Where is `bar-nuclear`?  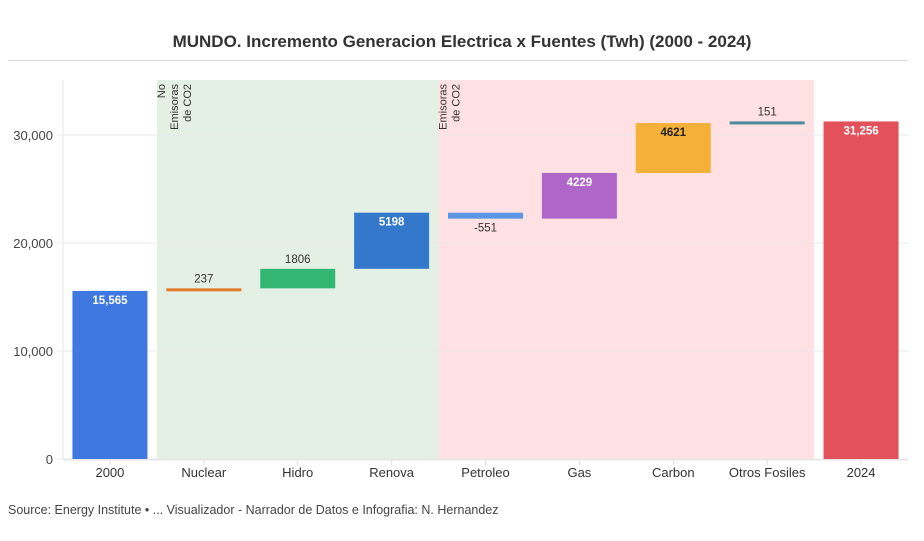
bar-nuclear is located at coordinates (204, 290).